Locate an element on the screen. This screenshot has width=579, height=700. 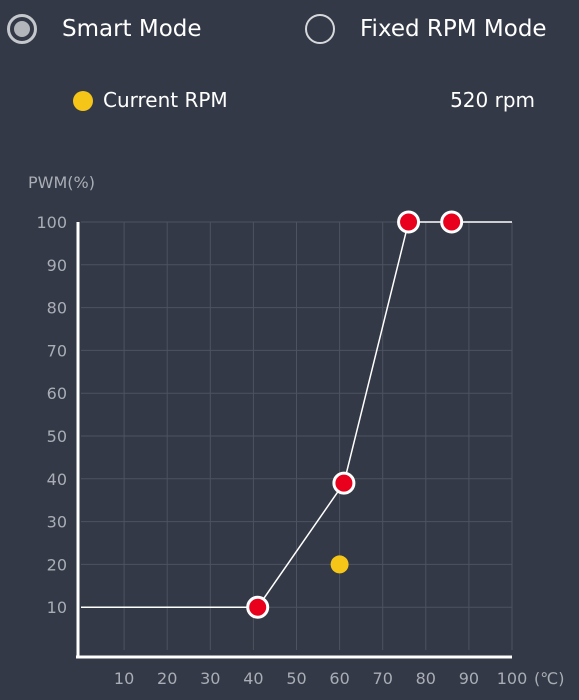
fixed-rpm-mode-label: Fixed RPM Mode is located at coordinates (453, 29).